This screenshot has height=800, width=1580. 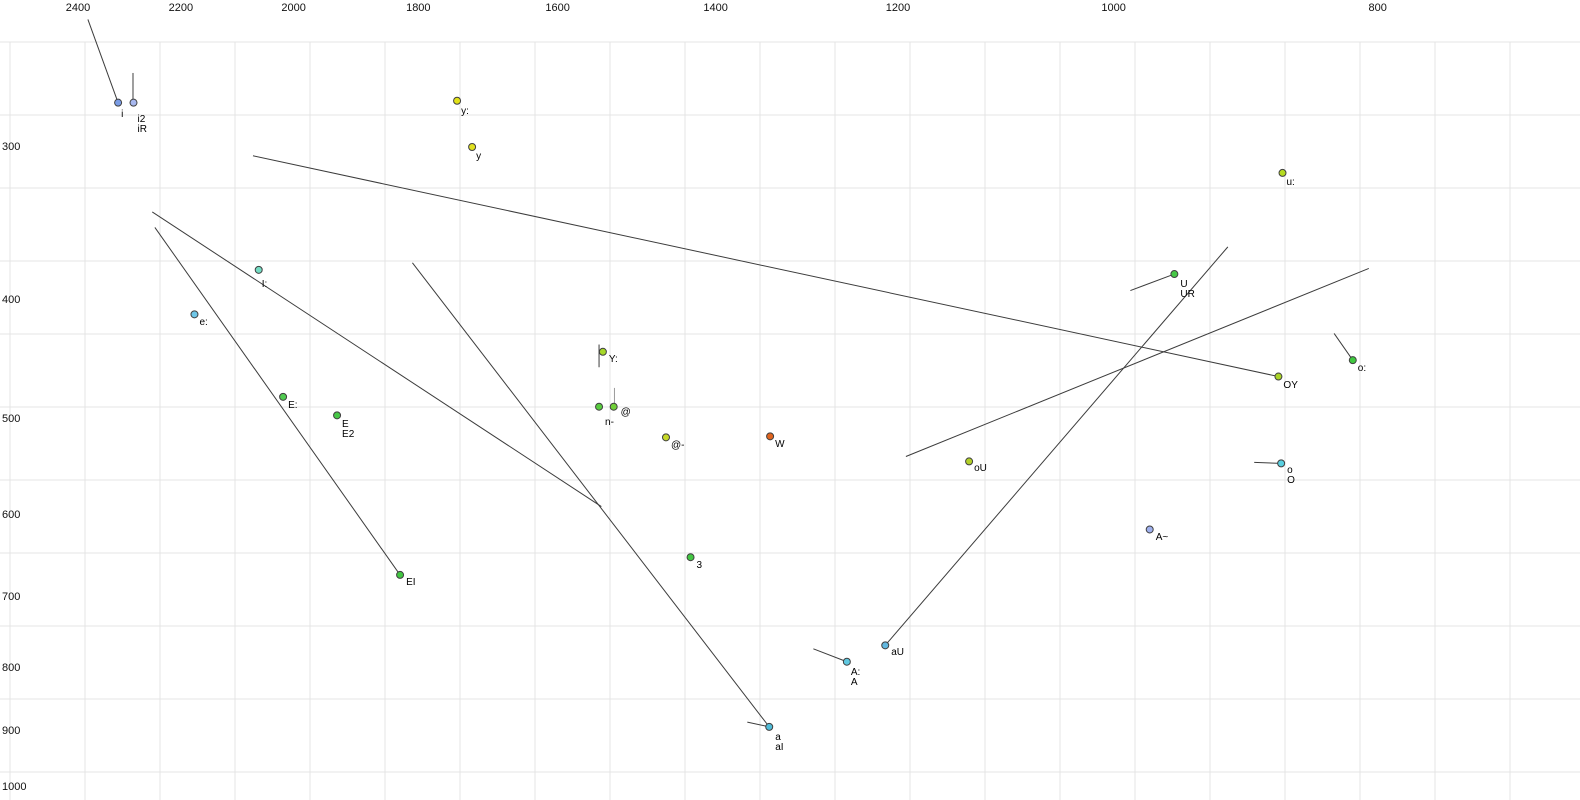 I want to click on trajectory-ur, so click(x=1152, y=282).